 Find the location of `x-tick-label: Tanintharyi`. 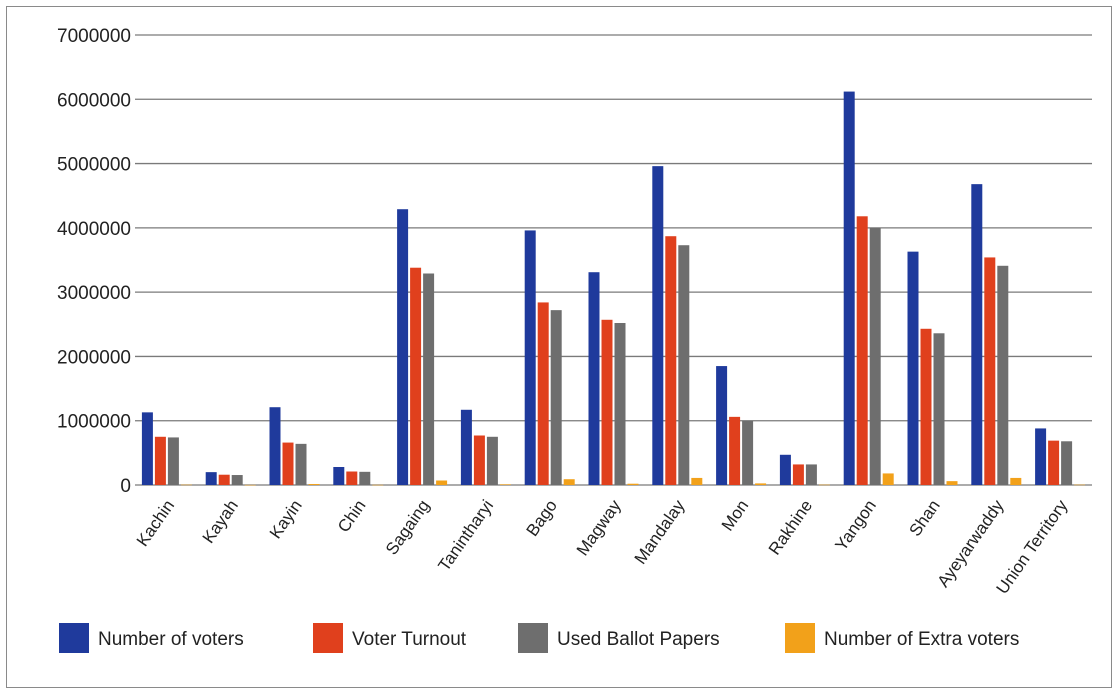

x-tick-label: Tanintharyi is located at coordinates (465, 535).